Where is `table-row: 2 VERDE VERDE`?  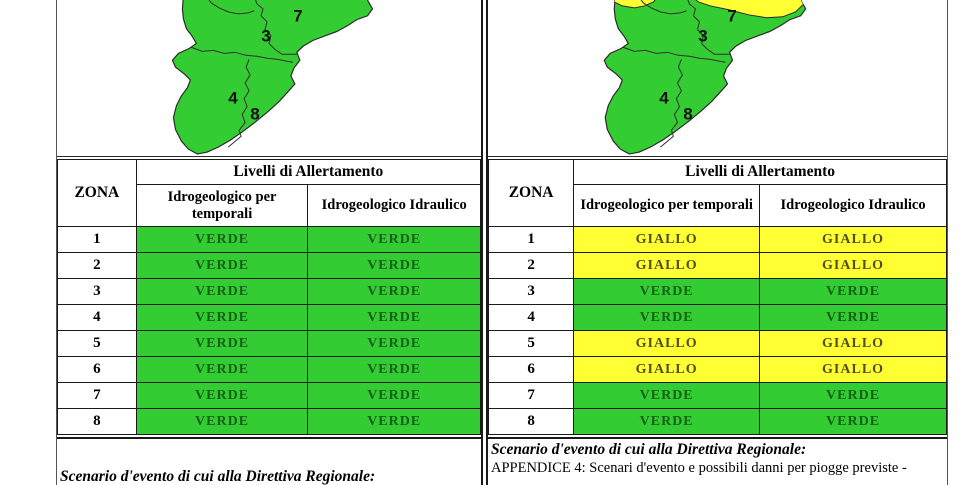 table-row: 2 VERDE VERDE is located at coordinates (269, 265).